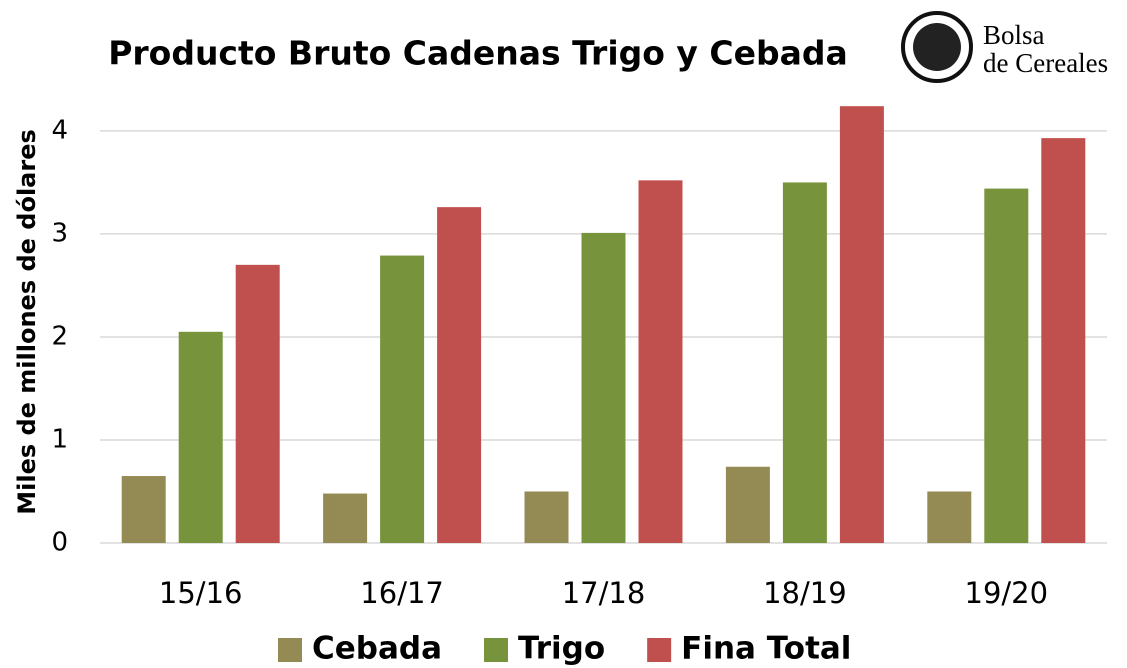 Image resolution: width=1127 pixels, height=668 pixels. What do you see at coordinates (59, 336) in the screenshot?
I see `y-tick-label: 2` at bounding box center [59, 336].